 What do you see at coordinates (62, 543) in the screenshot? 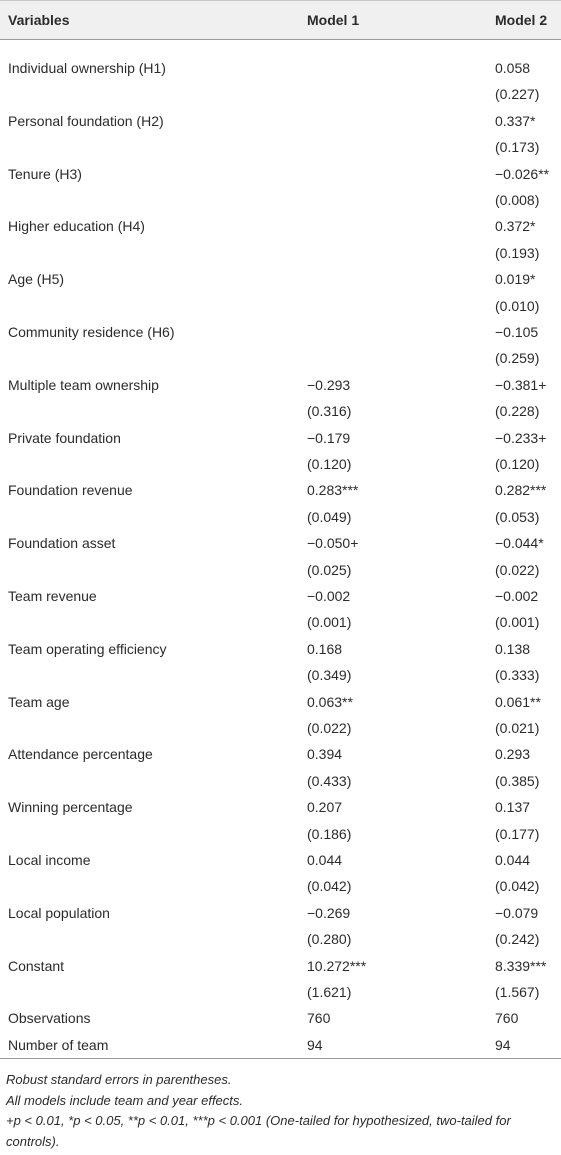
I see `variable-label: Foundation asset` at bounding box center [62, 543].